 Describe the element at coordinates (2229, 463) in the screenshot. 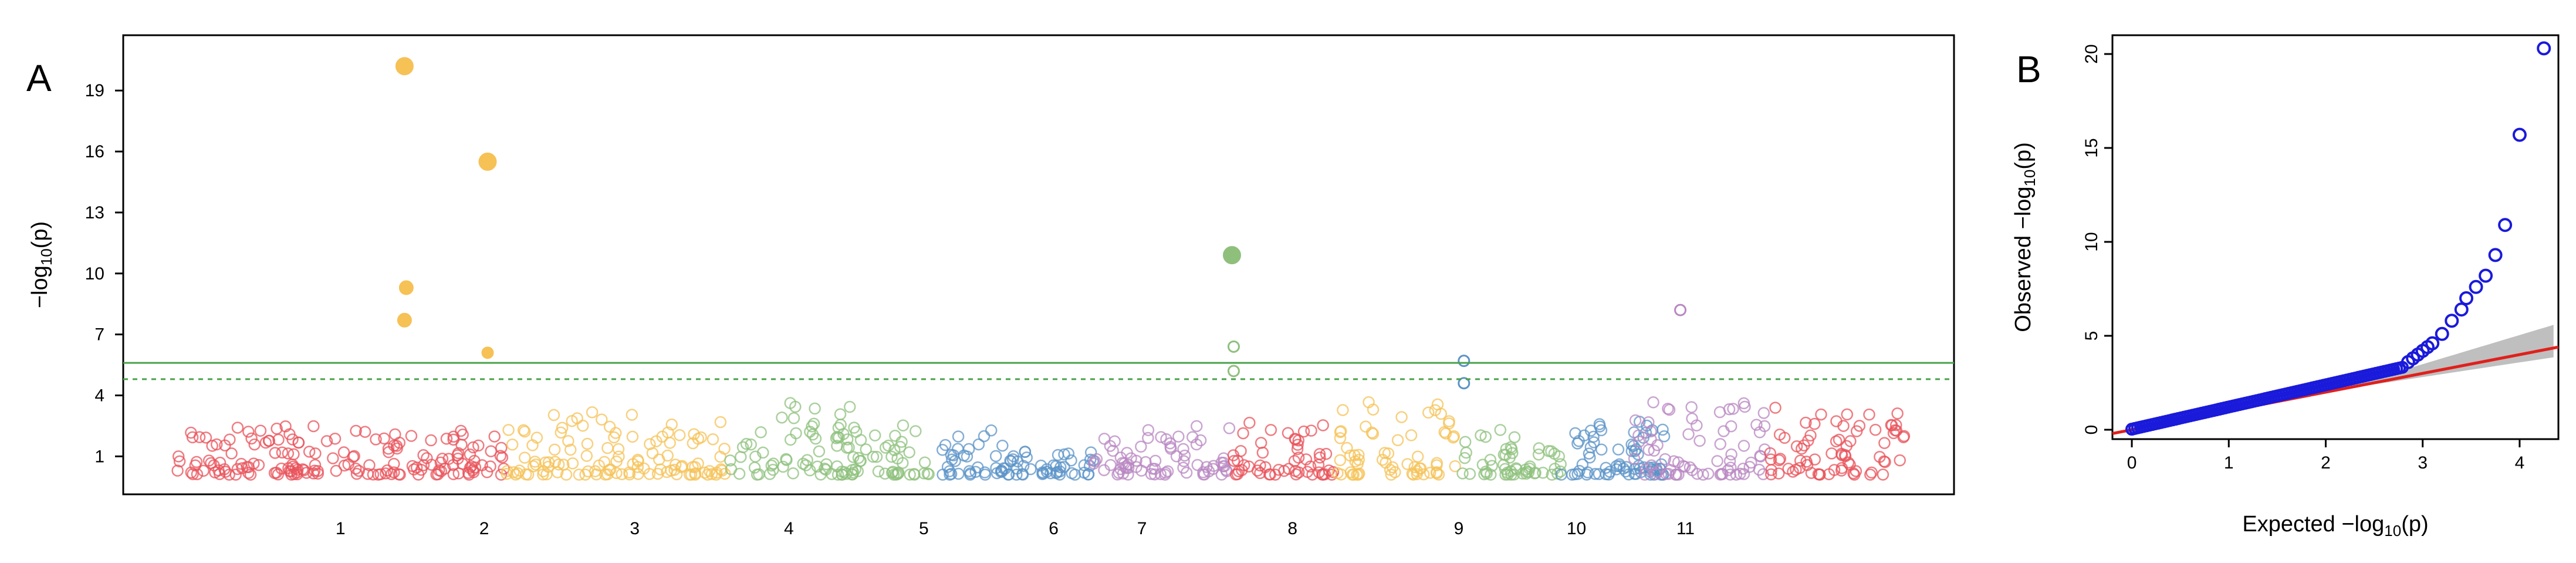

I see `x-tick-label: 1` at that location.